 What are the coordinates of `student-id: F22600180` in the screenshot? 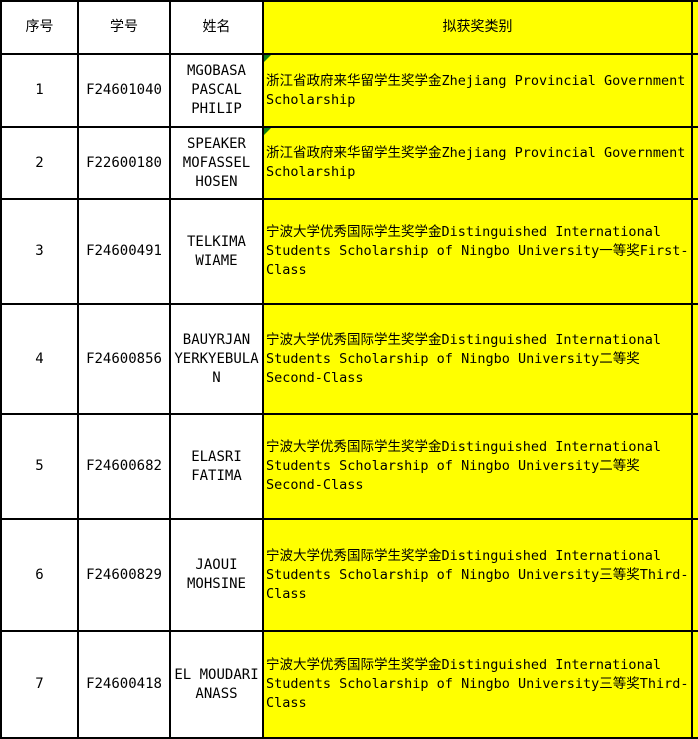 It's located at (124, 162).